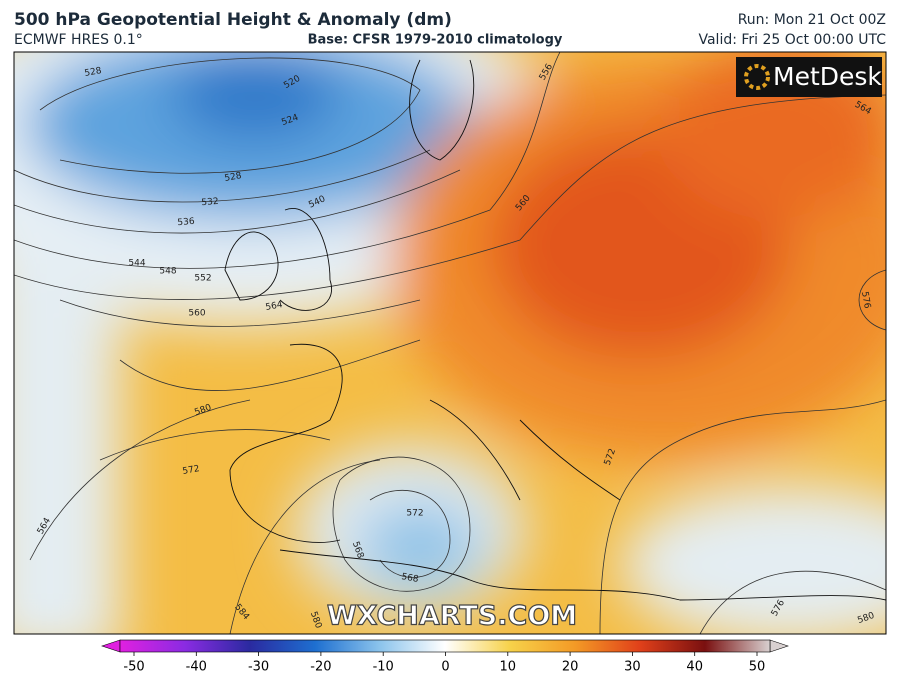 The width and height of the screenshot is (900, 689). Describe the element at coordinates (452, 616) in the screenshot. I see `watermark: WXCHARTS.COM` at that location.